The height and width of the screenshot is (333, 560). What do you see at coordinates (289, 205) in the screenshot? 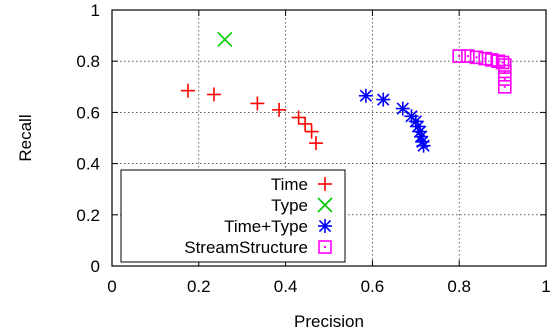
I see `legend-label: Type` at bounding box center [289, 205].